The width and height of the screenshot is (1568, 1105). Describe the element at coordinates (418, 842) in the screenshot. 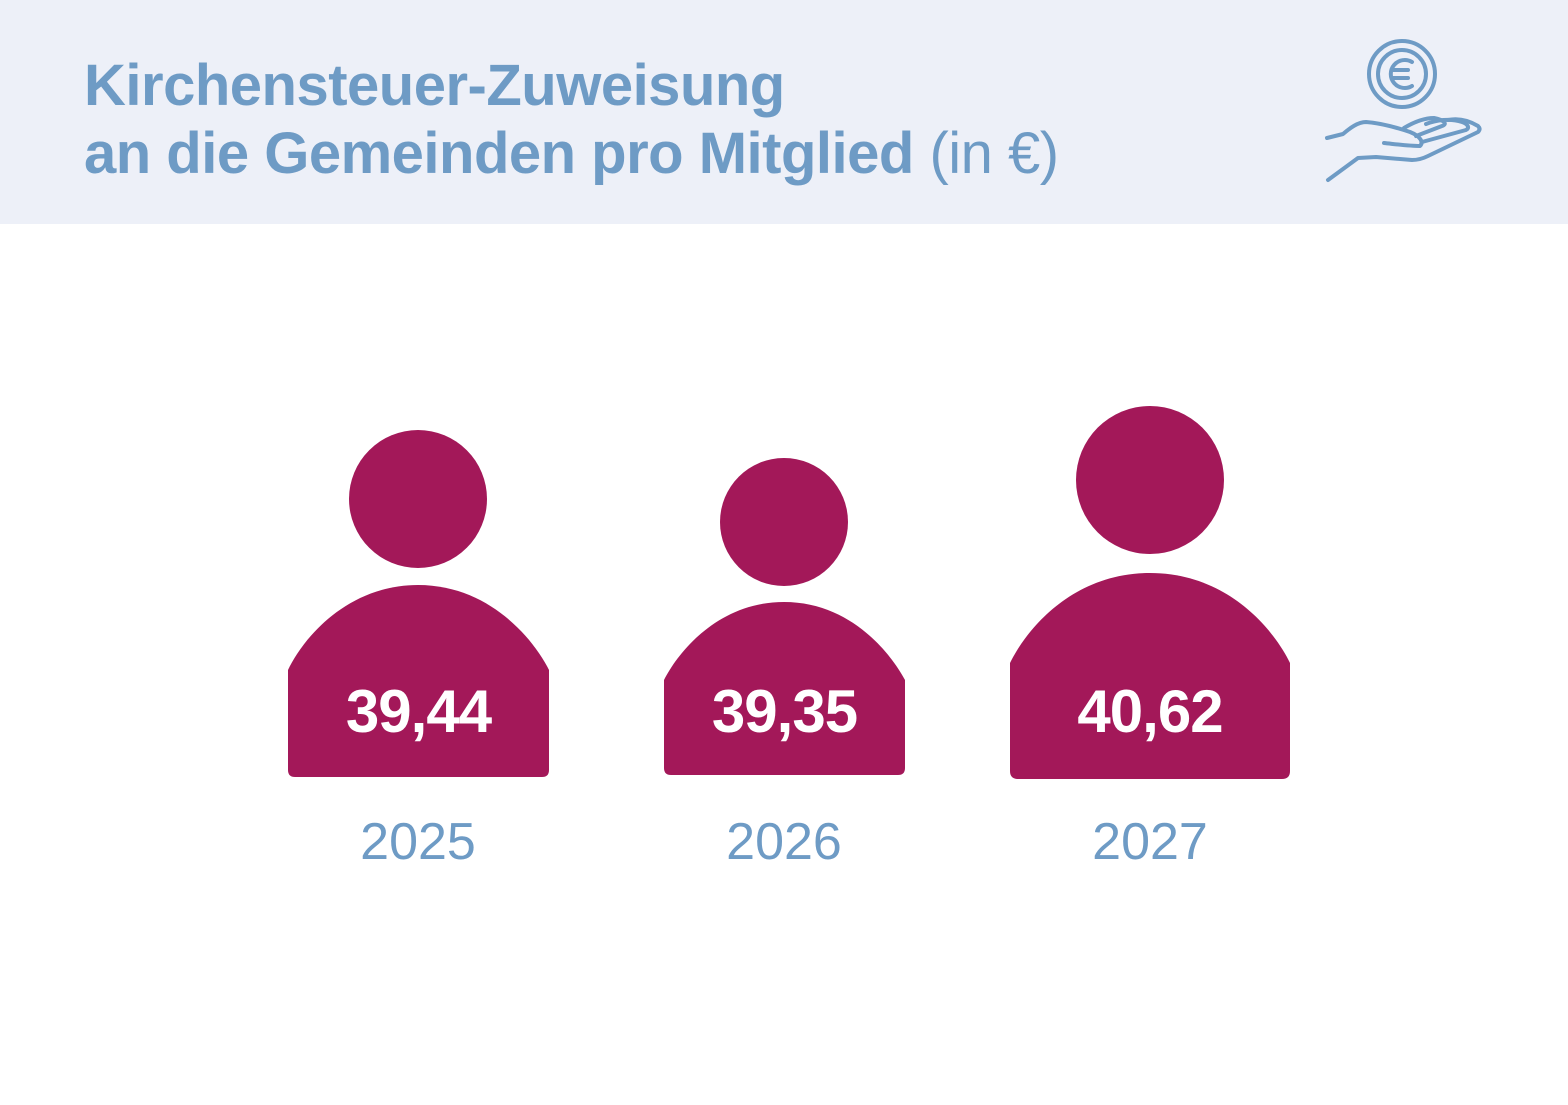

I see `year-label-2025: 2025` at that location.